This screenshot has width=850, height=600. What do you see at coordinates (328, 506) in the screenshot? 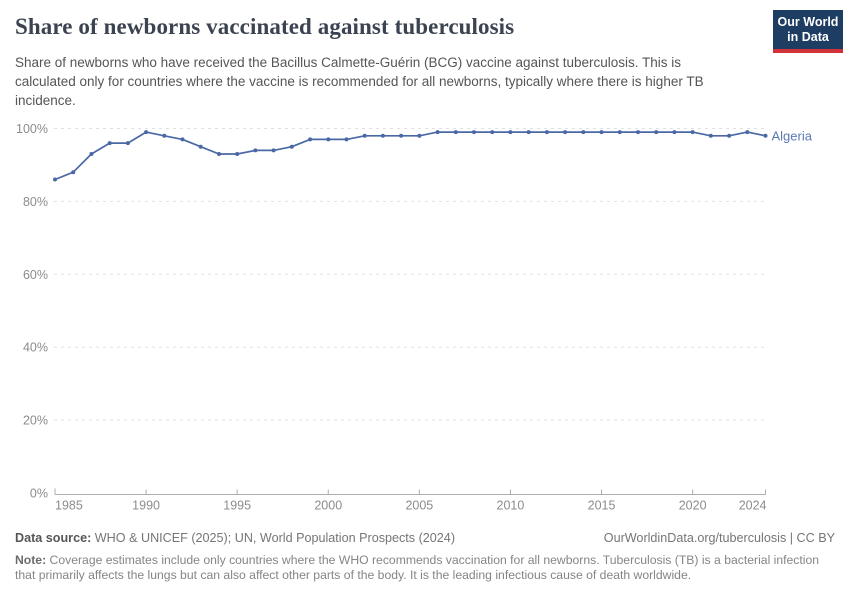
I see `x-tick-label: 2000` at bounding box center [328, 506].